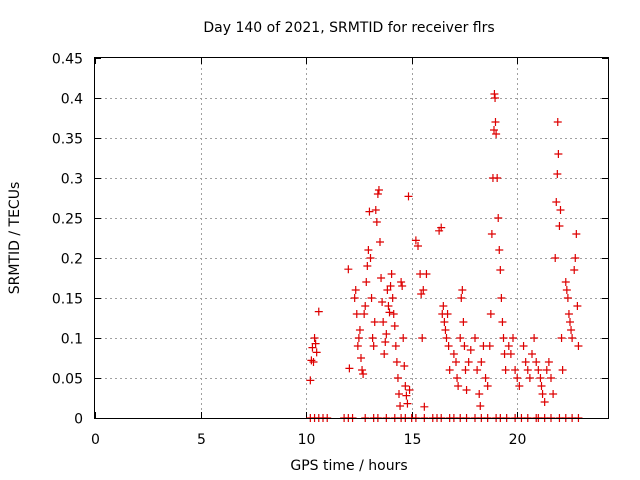 This screenshot has height=480, width=640. Describe the element at coordinates (518, 440) in the screenshot. I see `x-tick-label: 20` at that location.